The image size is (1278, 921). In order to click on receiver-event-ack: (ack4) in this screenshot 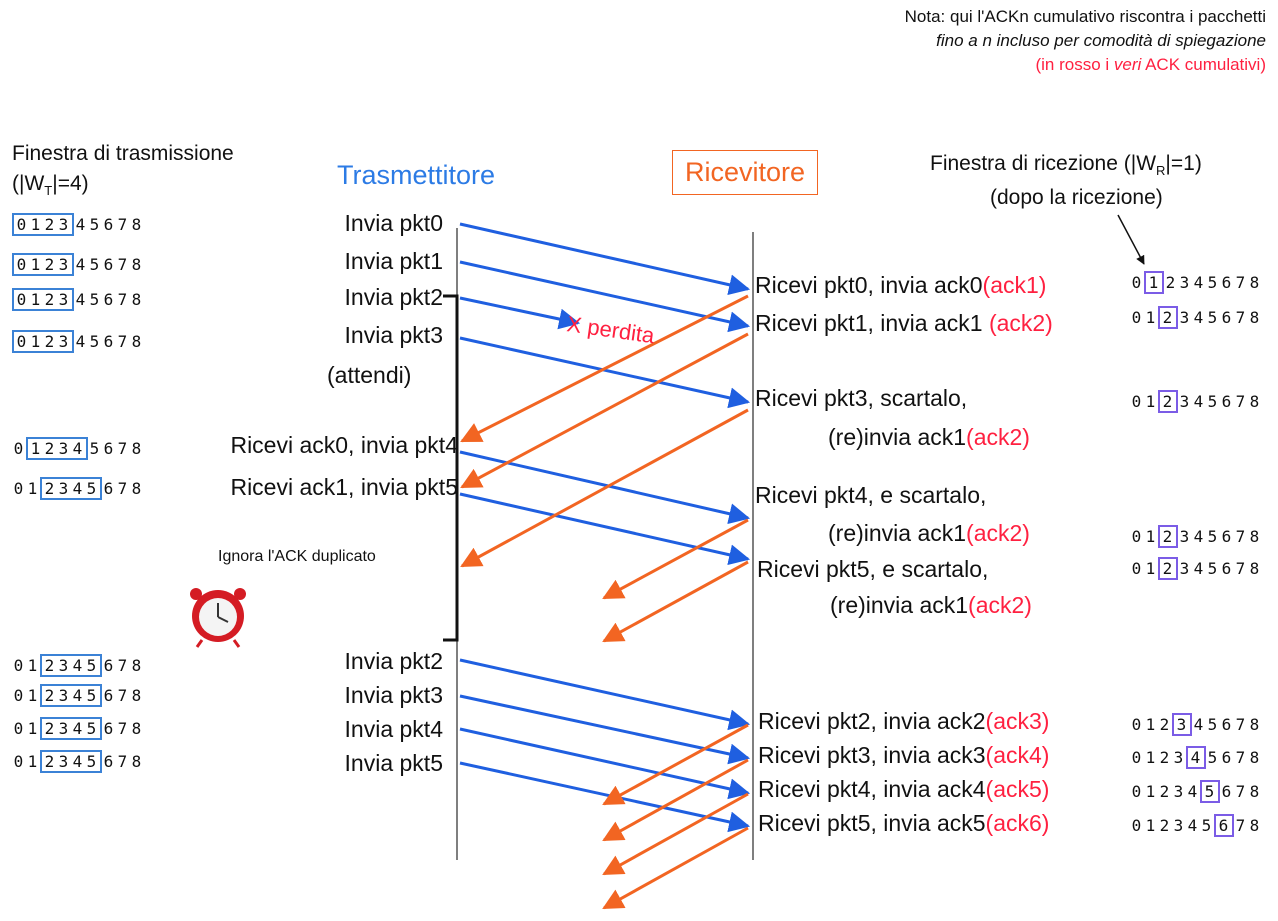, I will do `click(1017, 755)`.